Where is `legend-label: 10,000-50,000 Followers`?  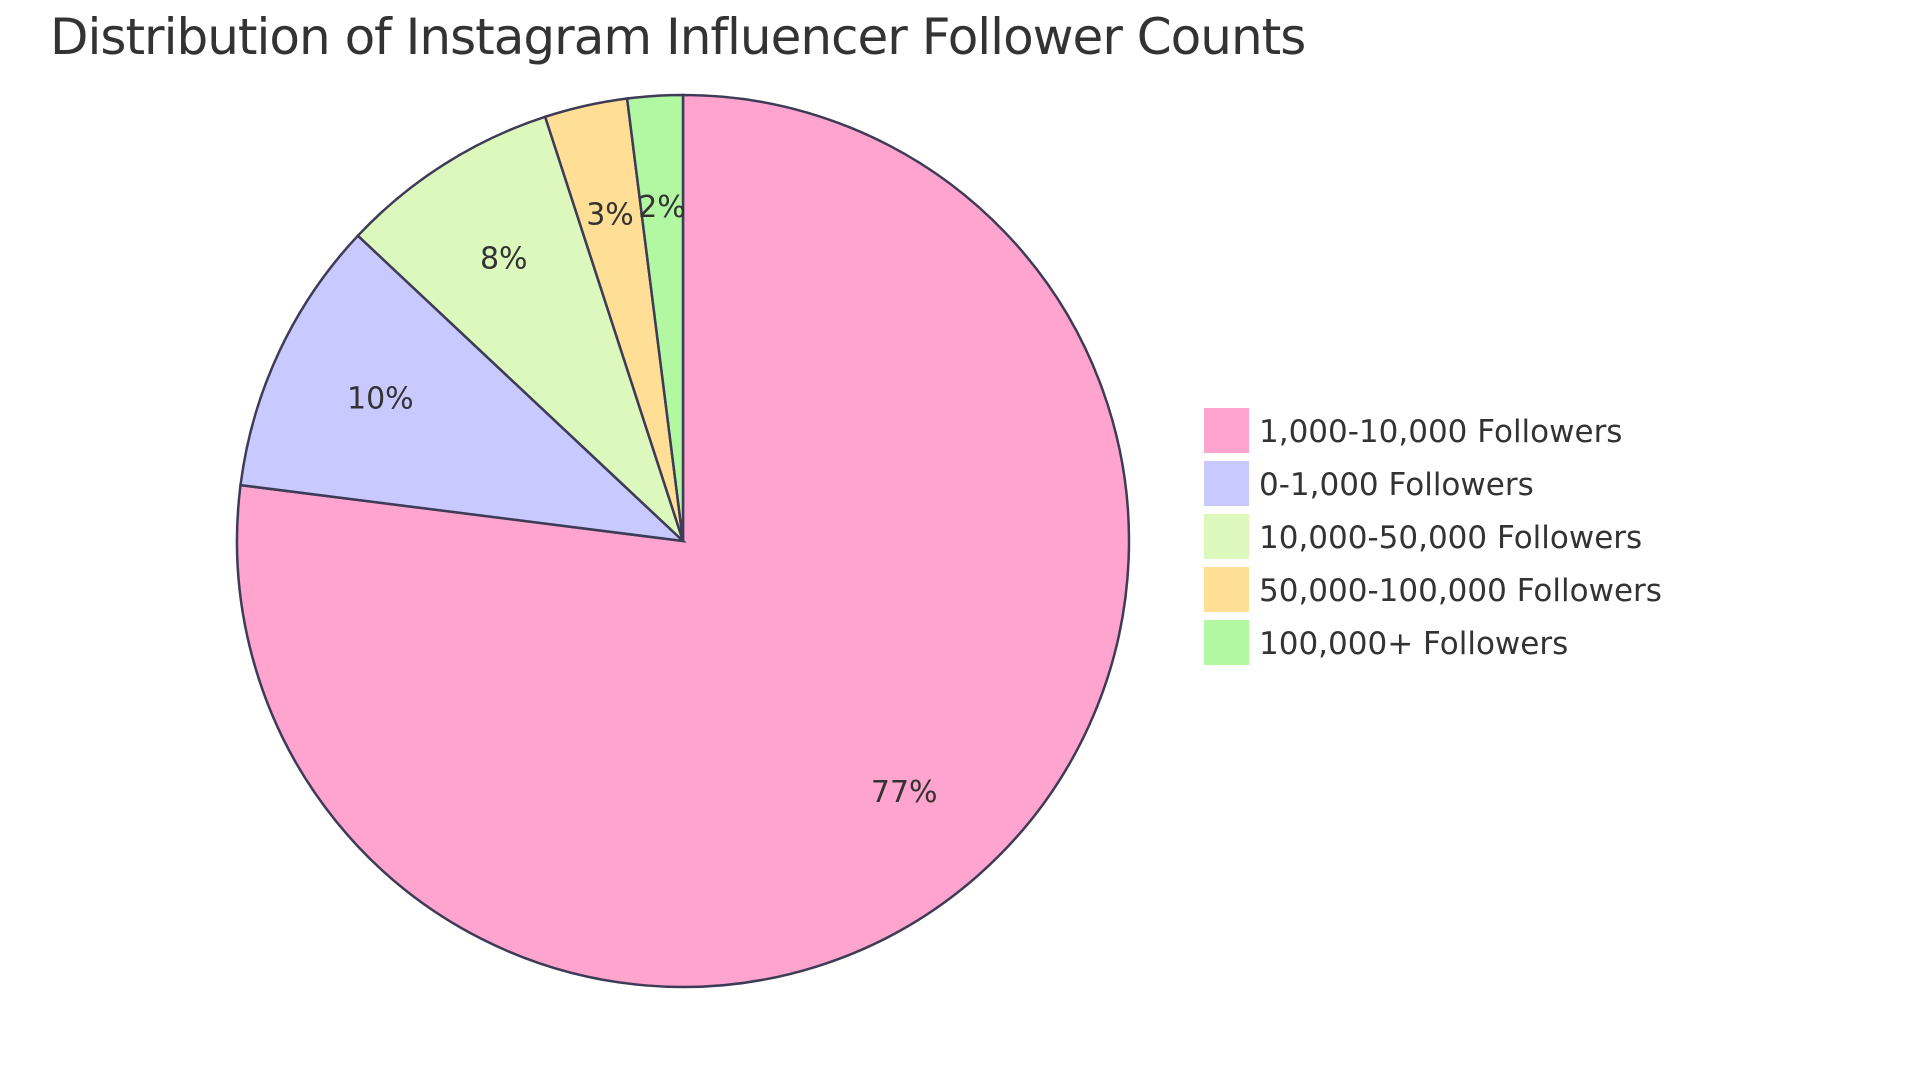
legend-label: 10,000-50,000 Followers is located at coordinates (1450, 538).